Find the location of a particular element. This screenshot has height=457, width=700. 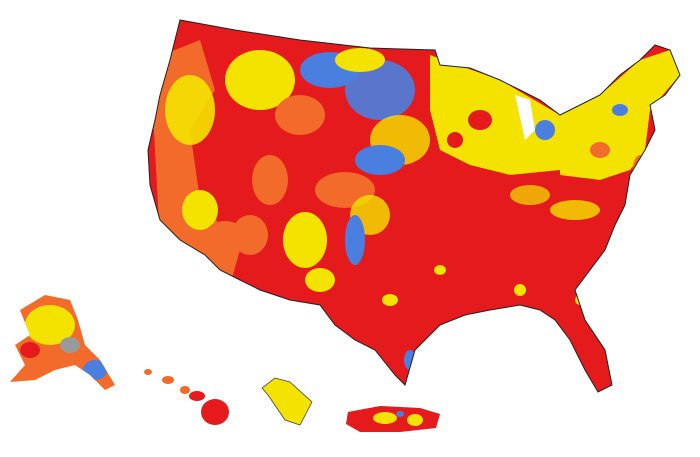

puerto-rico is located at coordinates (393, 419).